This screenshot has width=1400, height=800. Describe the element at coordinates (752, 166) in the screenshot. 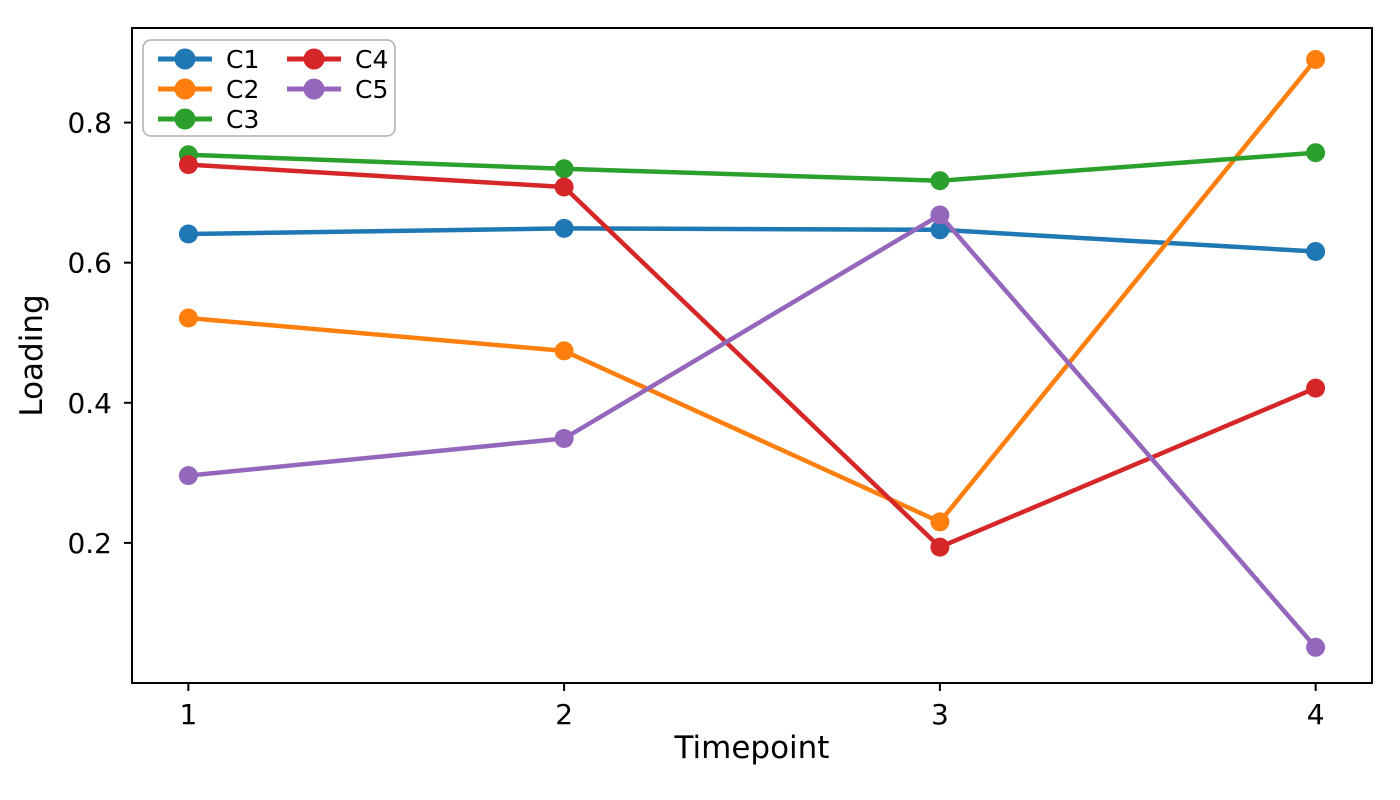

I see `series-line-C3` at that location.